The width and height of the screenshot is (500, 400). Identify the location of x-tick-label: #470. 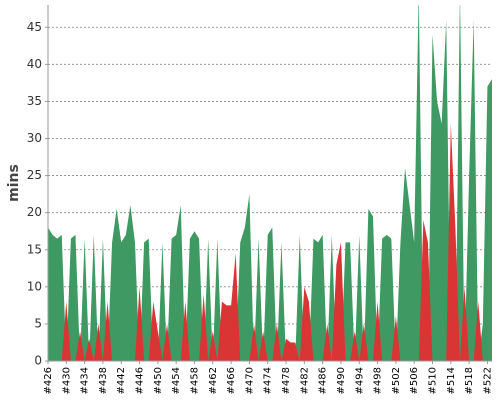
(249, 380).